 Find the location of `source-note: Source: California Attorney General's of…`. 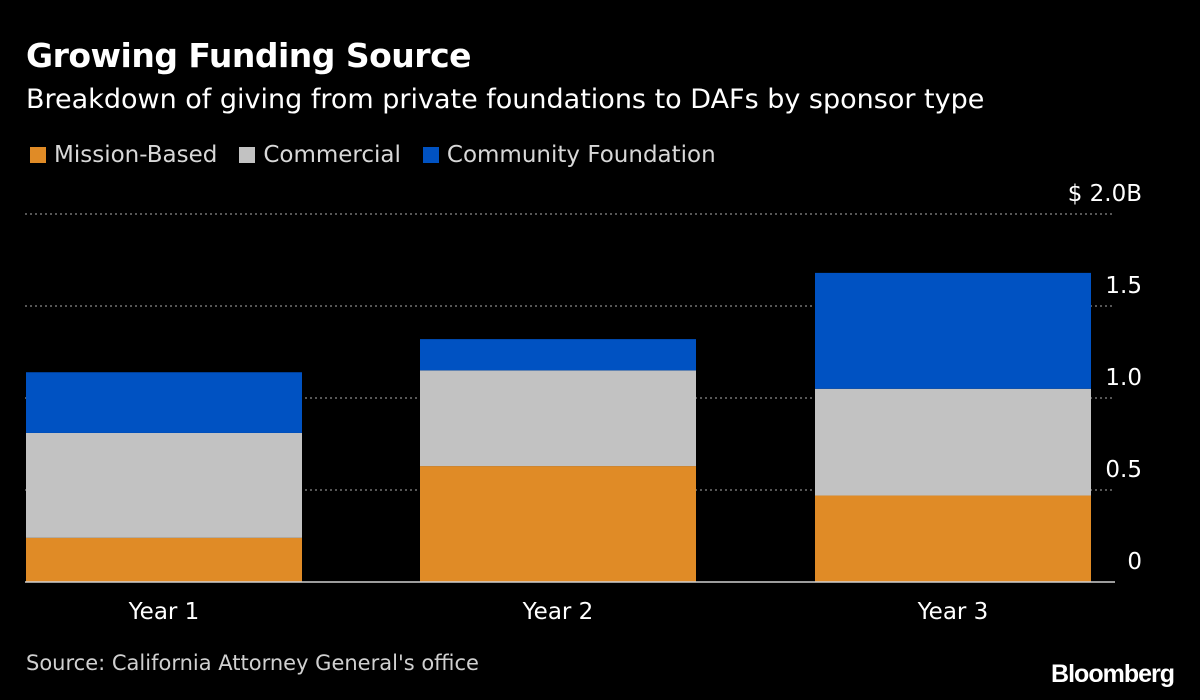

source-note: Source: California Attorney General's of… is located at coordinates (252, 663).